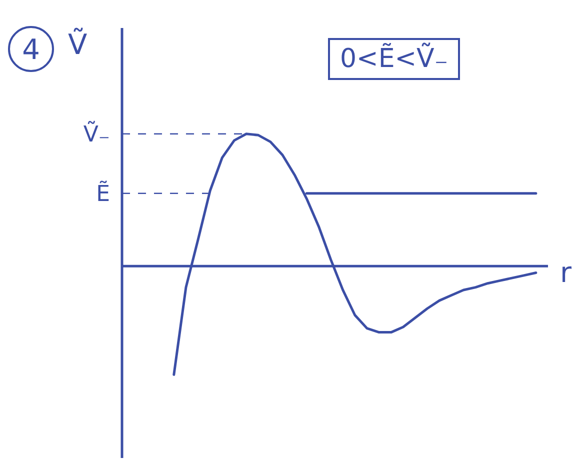 The height and width of the screenshot is (461, 582). I want to click on x-axis-title: r, so click(566, 272).